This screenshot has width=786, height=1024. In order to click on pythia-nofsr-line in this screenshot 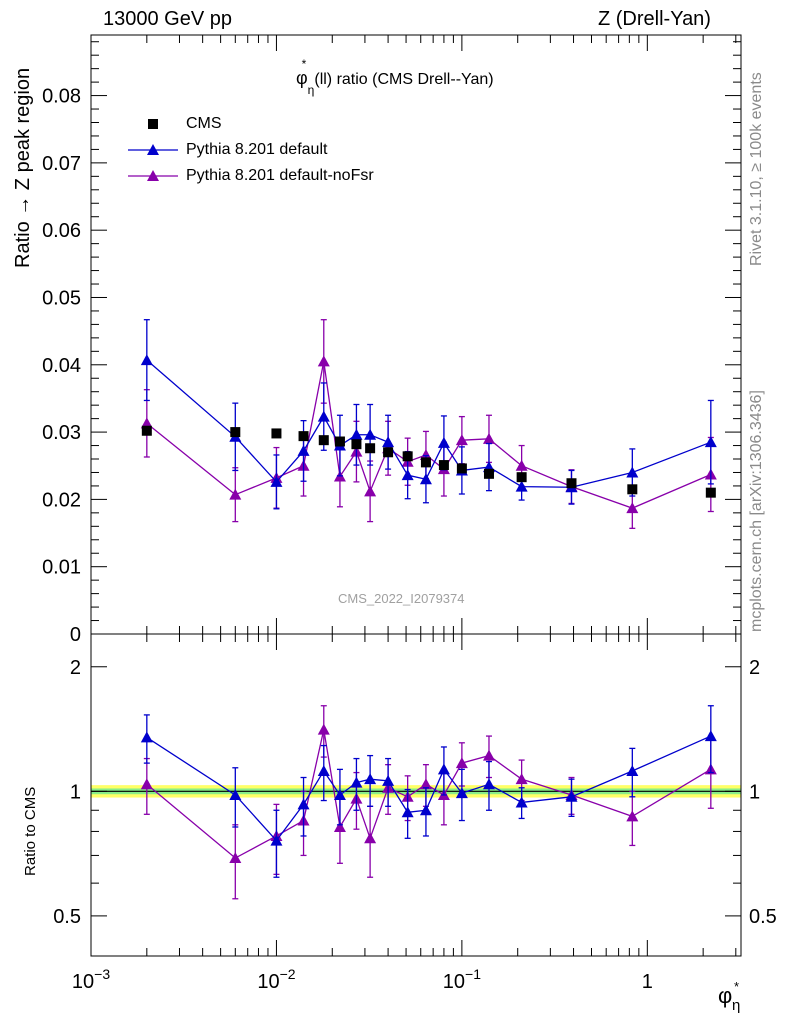, I will do `click(429, 435)`.